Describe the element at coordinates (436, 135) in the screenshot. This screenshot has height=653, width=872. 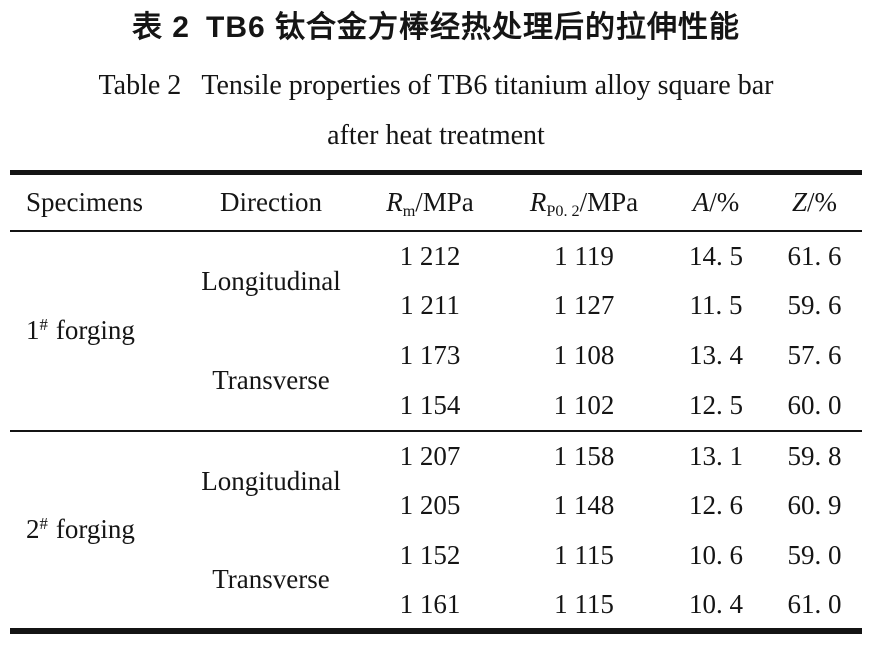
I see `table-caption-en-line2: after heat treatment` at that location.